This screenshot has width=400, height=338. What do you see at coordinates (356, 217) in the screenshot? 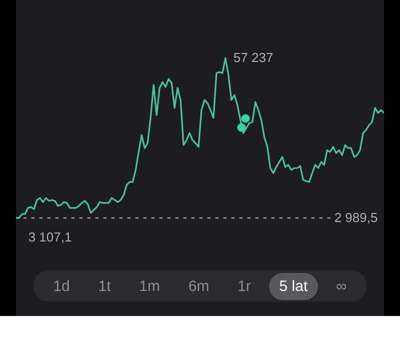
I see `ref-line-label: 2 989,5` at bounding box center [356, 217].